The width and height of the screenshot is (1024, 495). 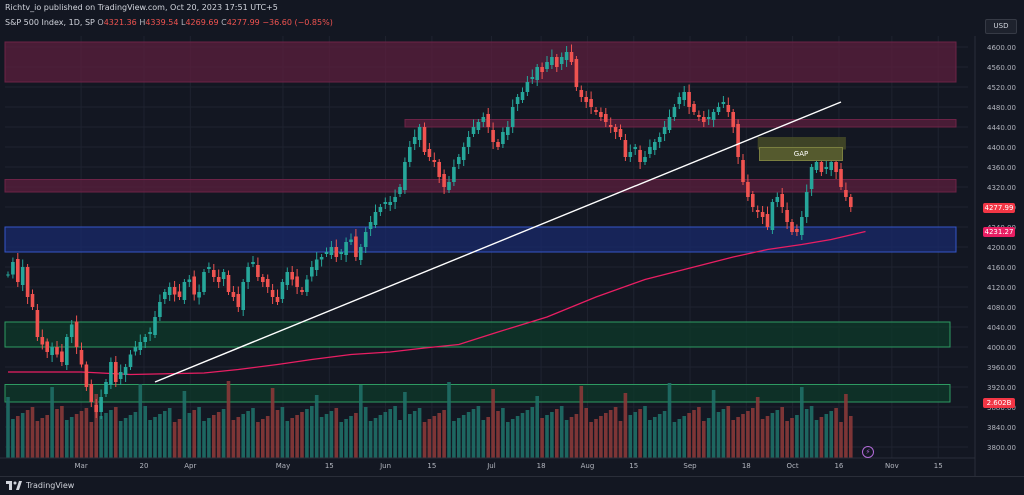 What do you see at coordinates (999, 403) in the screenshot?
I see `volume-badge: 2.602B` at bounding box center [999, 403].